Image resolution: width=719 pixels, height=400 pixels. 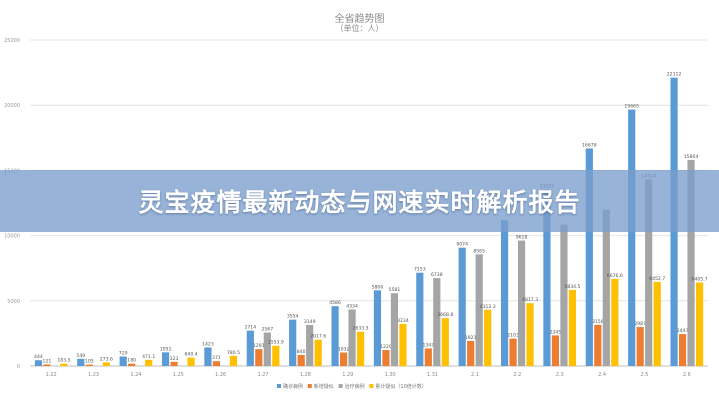 What do you see at coordinates (220, 375) in the screenshot?
I see `x-tick-label: 1.26` at bounding box center [220, 375].